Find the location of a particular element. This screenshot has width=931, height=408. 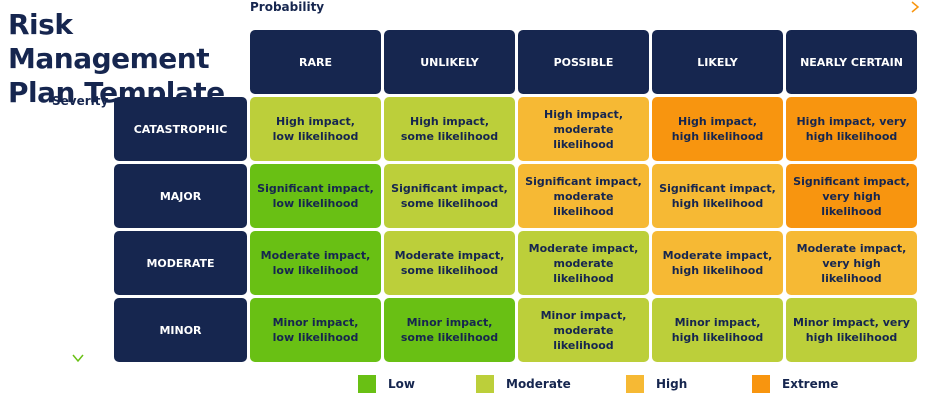

risk-cell-text: Moderate impact, some likelihood is located at coordinates (450, 263).